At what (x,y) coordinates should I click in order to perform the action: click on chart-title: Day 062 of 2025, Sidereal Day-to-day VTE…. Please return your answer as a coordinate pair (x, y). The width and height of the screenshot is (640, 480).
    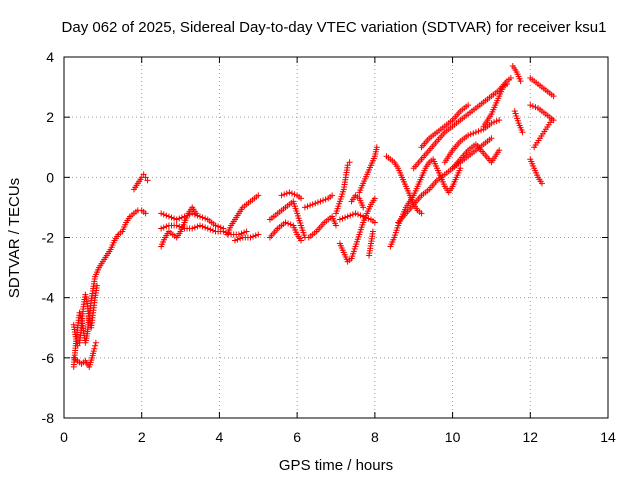
    Looking at the image, I should click on (334, 27).